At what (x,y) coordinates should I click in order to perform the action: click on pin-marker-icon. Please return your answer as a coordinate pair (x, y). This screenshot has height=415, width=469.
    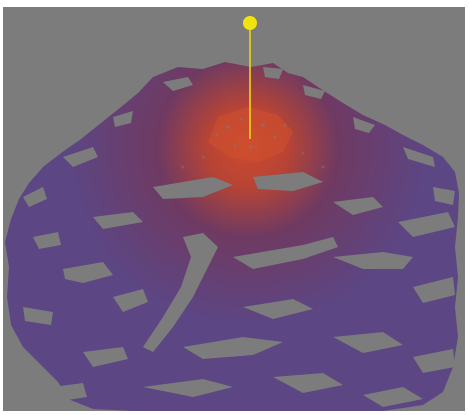
    Looking at the image, I should click on (250, 77).